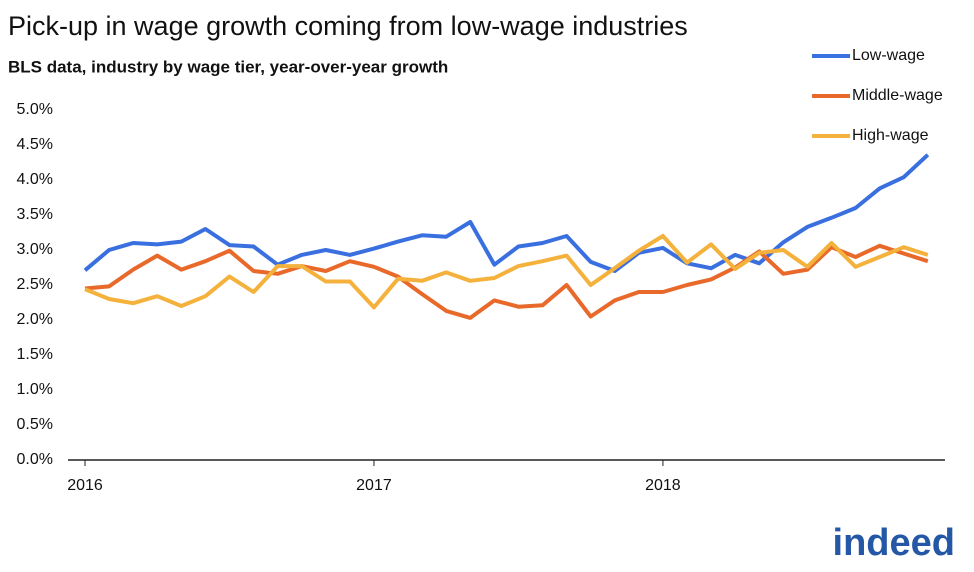  I want to click on y-tick-label: 5.0%, so click(35, 109).